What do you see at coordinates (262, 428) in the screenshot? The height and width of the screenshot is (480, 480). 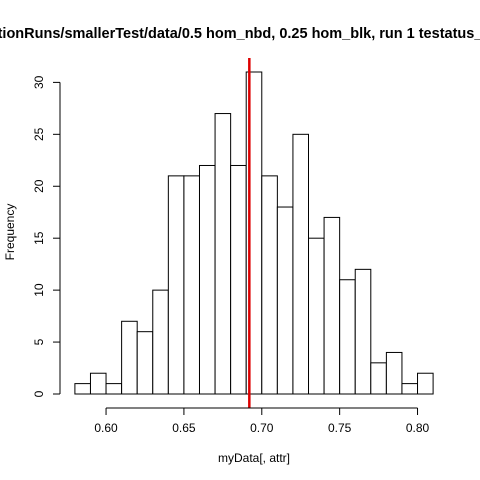 I see `x-tick-label-2: 0.70` at bounding box center [262, 428].